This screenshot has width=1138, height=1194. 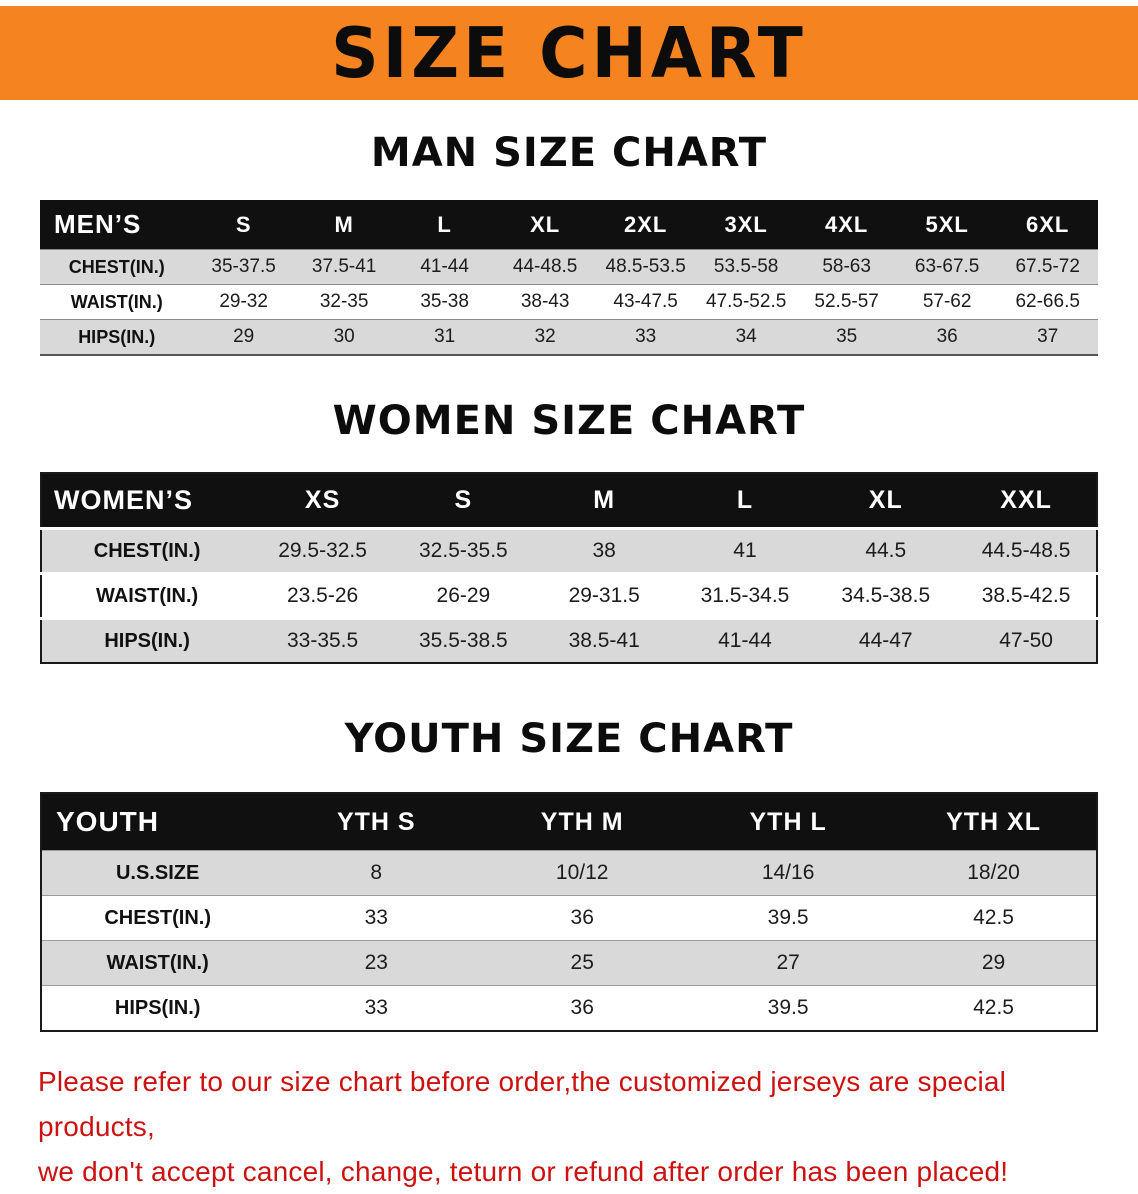 I want to click on measurement-value: 44-48.5, so click(x=545, y=267).